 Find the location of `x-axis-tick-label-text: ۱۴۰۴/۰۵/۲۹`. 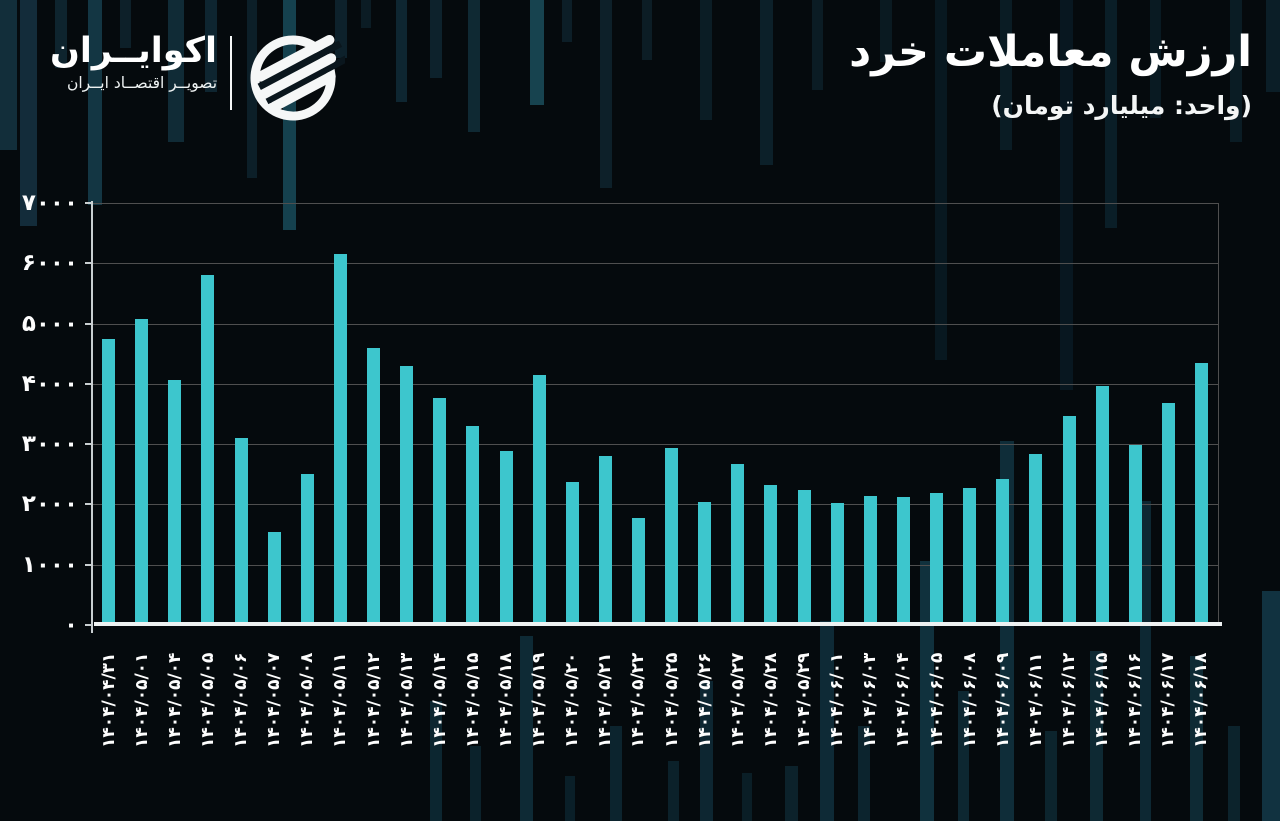

x-axis-tick-label-text: ۱۴۰۴/۰۵/۲۹ is located at coordinates (804, 700).